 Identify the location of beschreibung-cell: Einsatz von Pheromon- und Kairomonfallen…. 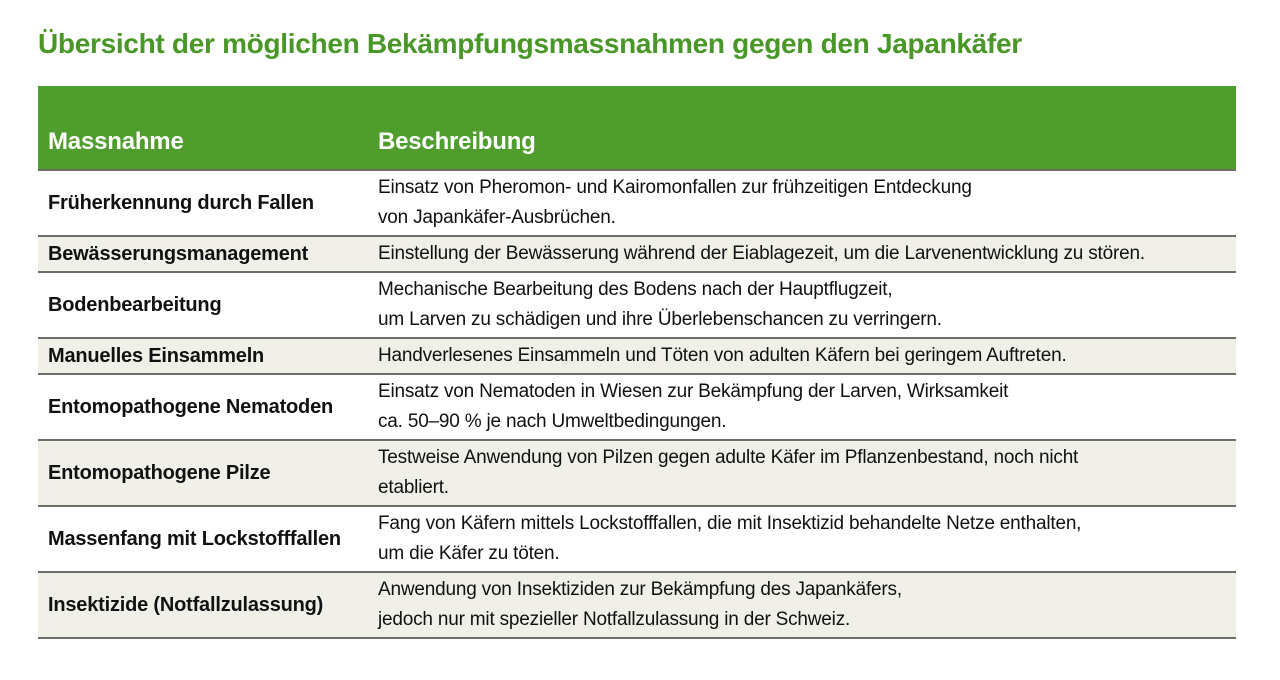
(675, 202).